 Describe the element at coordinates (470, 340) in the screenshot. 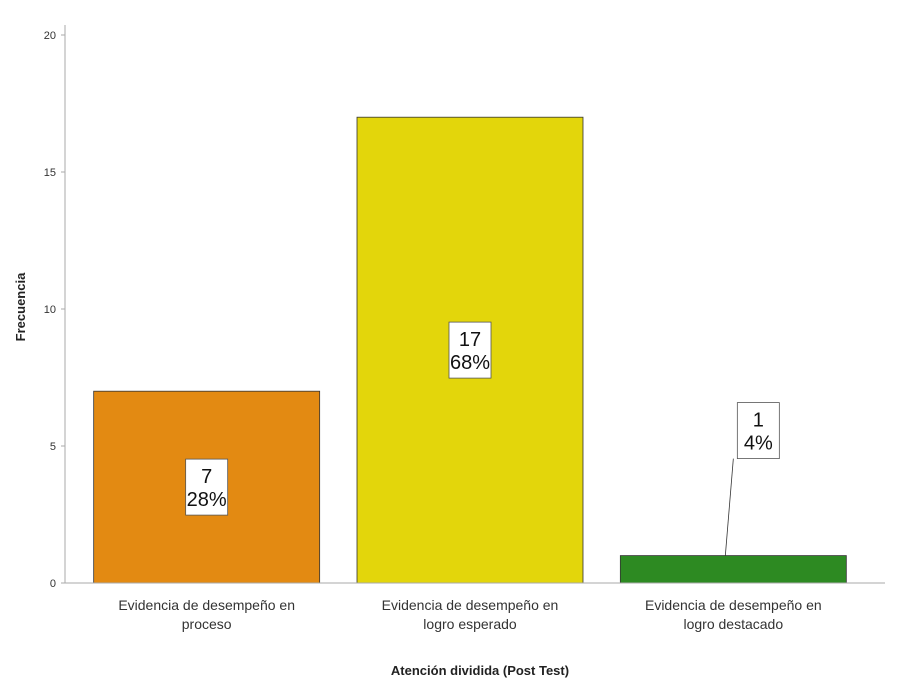

I see `data-label-value: 17` at that location.